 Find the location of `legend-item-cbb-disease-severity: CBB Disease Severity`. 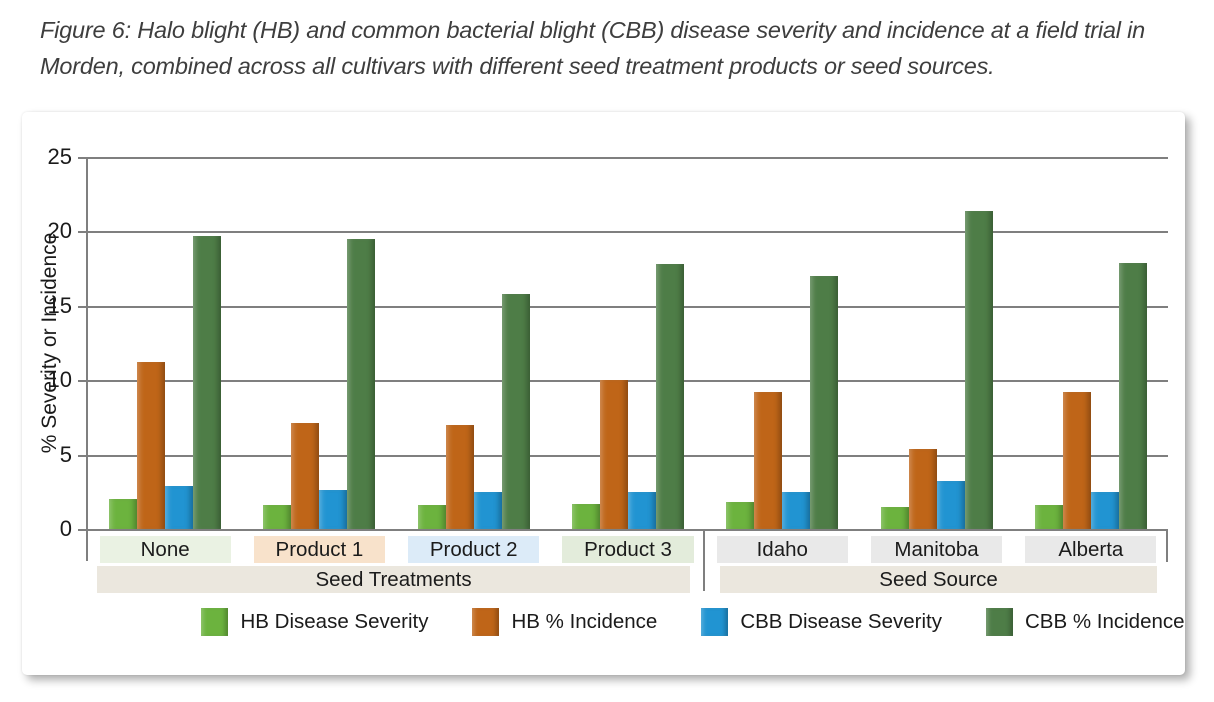

legend-item-cbb-disease-severity: CBB Disease Severity is located at coordinates (821, 622).